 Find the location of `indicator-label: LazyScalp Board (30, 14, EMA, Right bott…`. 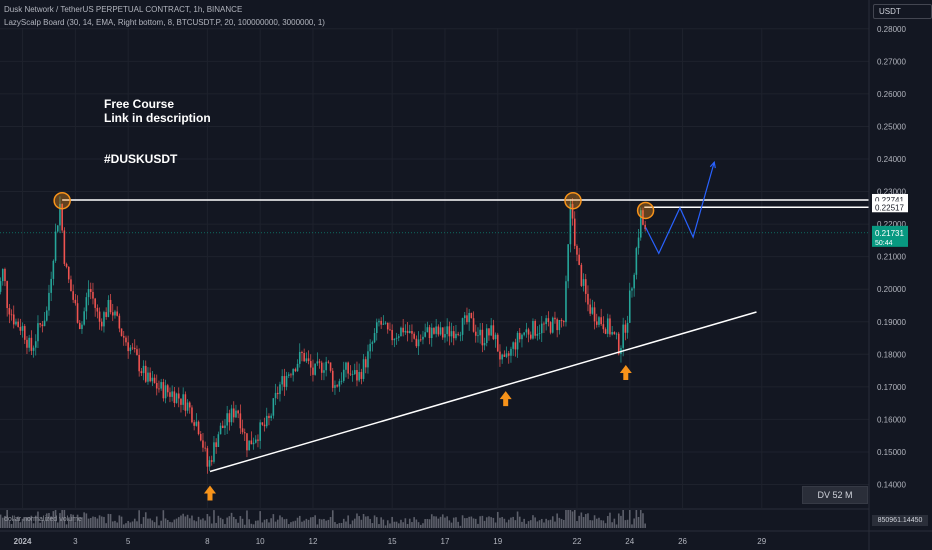

indicator-label: LazyScalp Board (30, 14, EMA, Right bott… is located at coordinates (164, 22).